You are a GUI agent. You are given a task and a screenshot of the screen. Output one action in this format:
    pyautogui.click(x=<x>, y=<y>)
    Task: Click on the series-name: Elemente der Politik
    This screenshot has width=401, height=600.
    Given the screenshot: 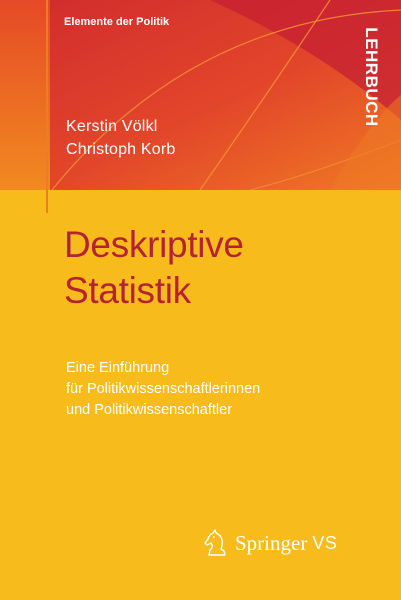 What is the action you would take?
    pyautogui.click(x=117, y=22)
    